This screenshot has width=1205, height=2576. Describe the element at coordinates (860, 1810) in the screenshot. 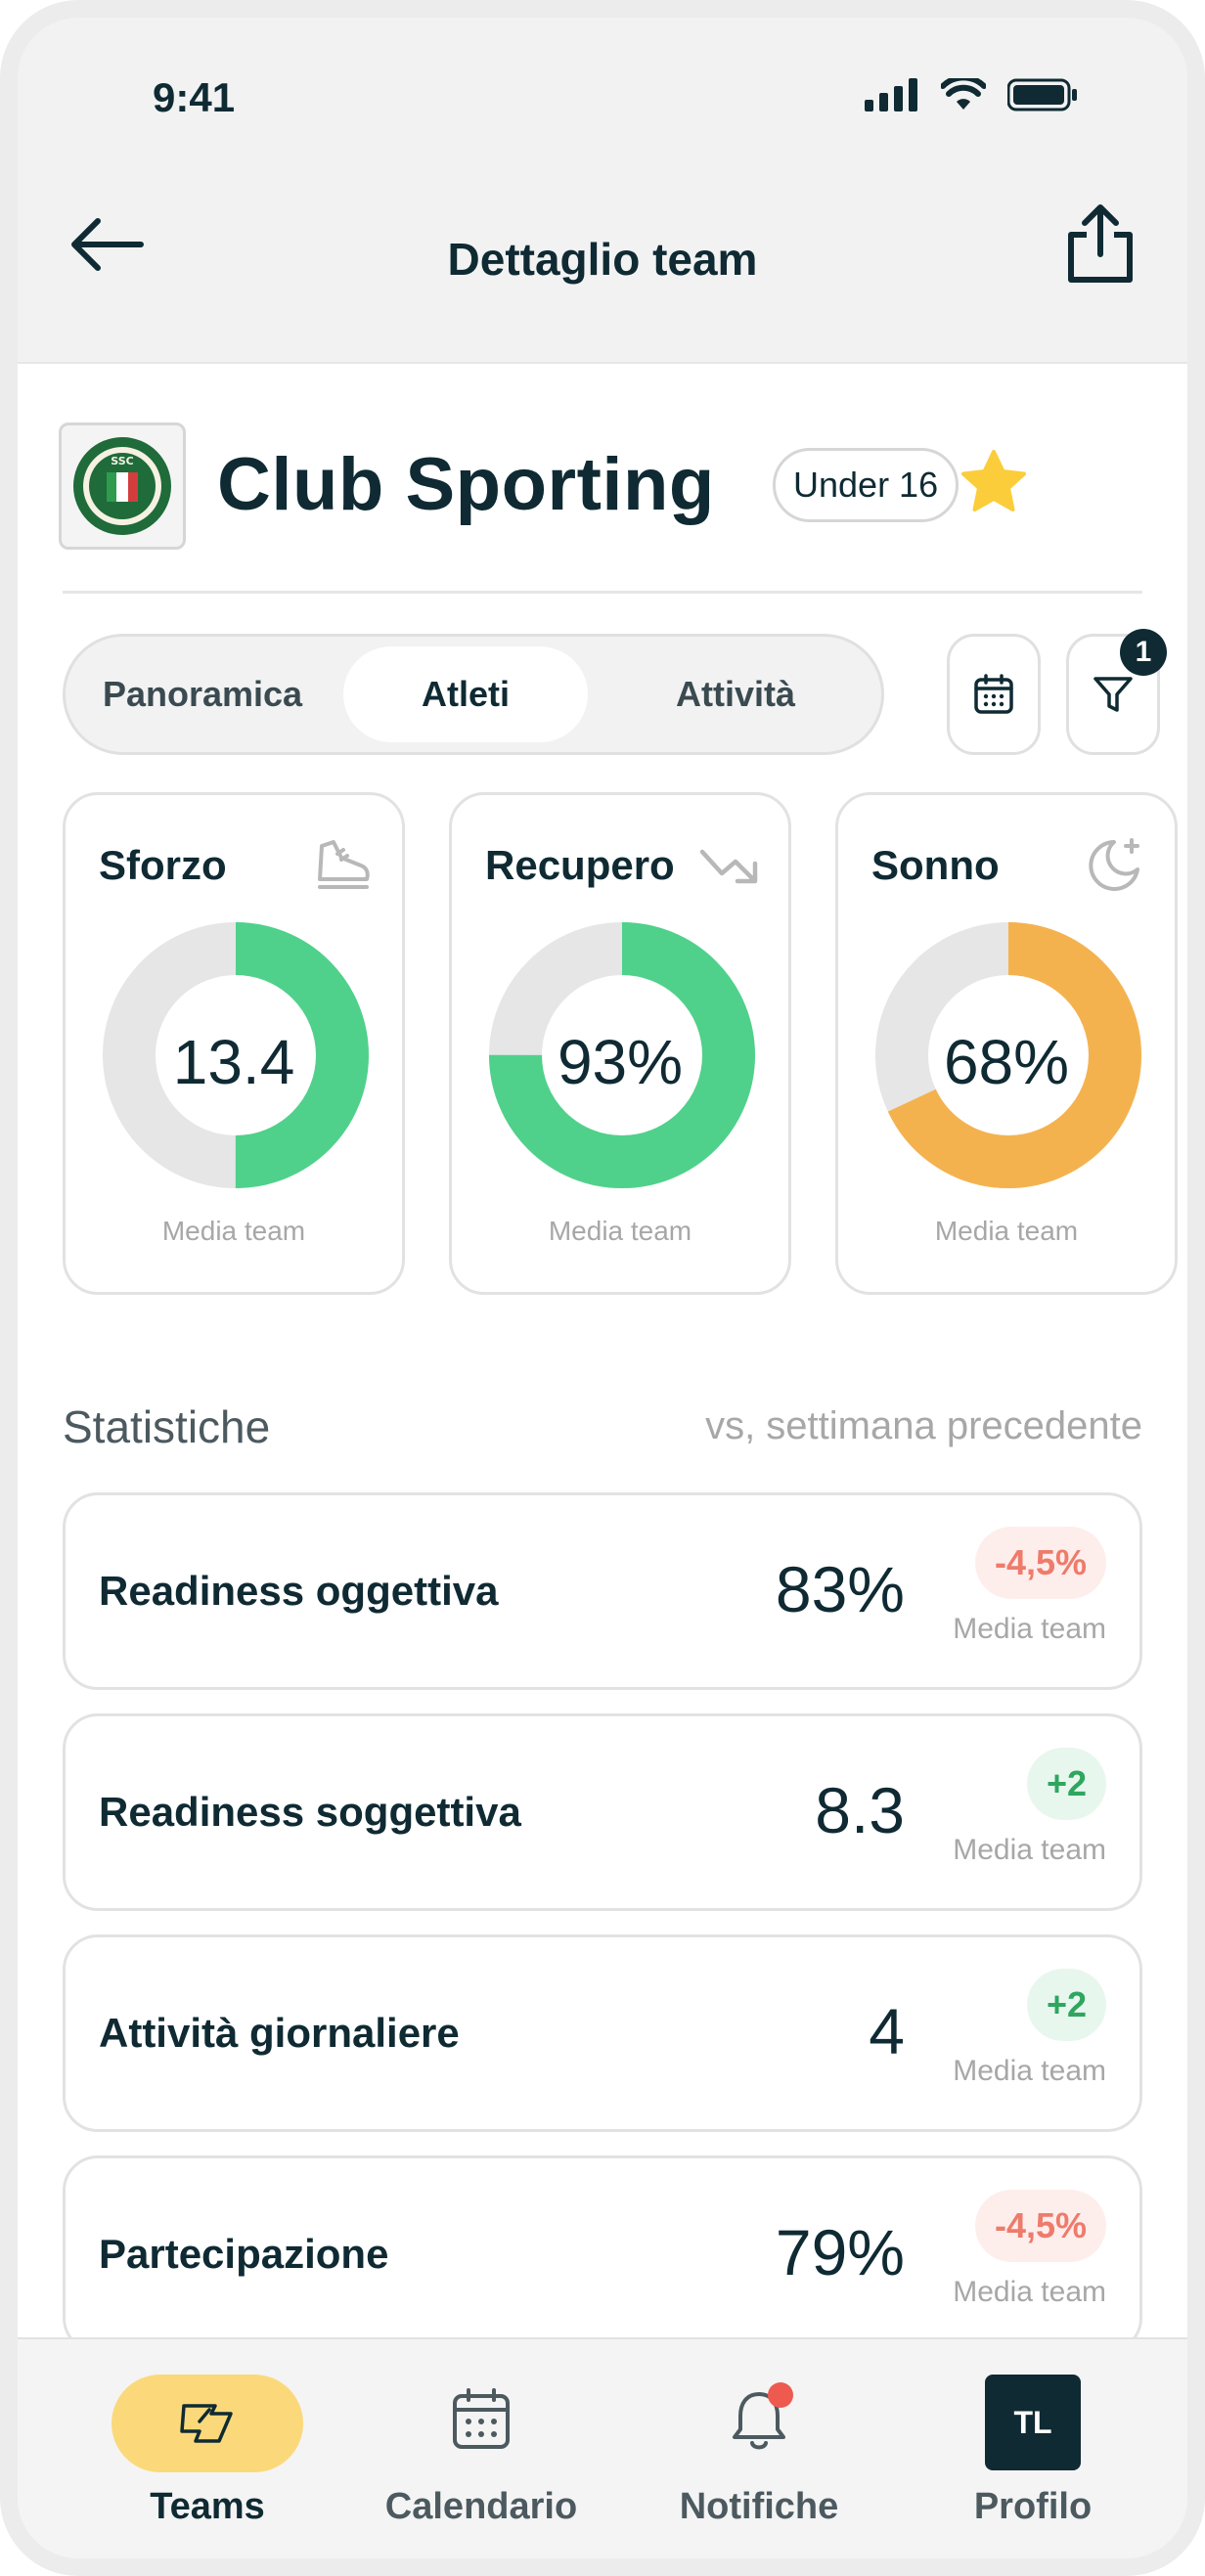

I see `stat-value: 8.3` at that location.